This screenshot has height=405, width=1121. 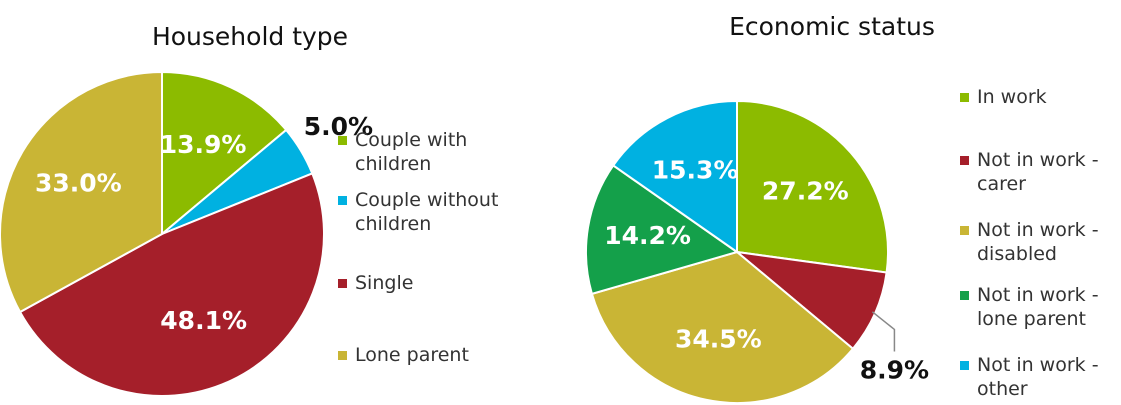 I want to click on legend-item: Couple with children, so click(x=439, y=152).